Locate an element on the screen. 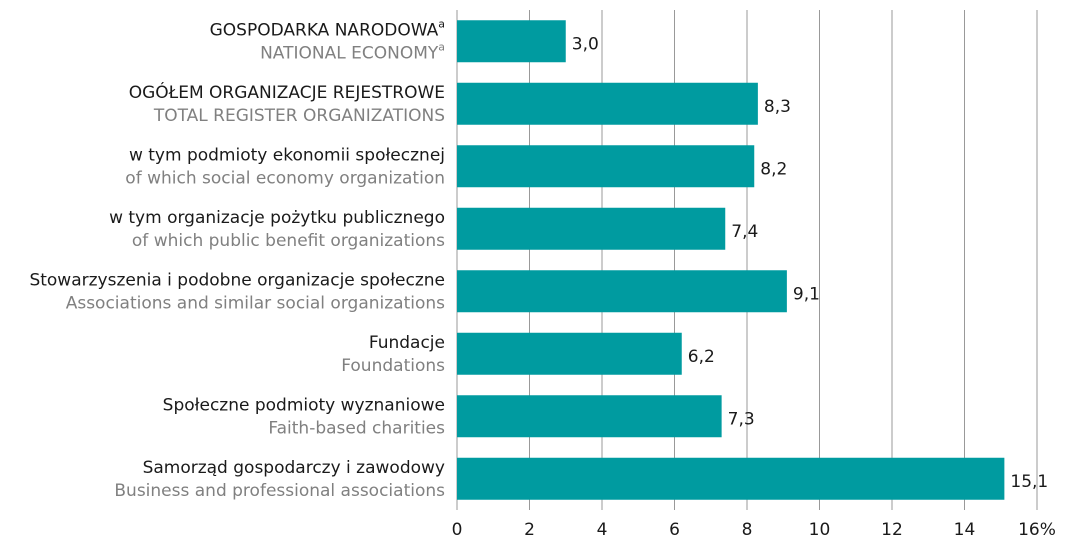  category-label-en: Faith-based charities is located at coordinates (356, 428).